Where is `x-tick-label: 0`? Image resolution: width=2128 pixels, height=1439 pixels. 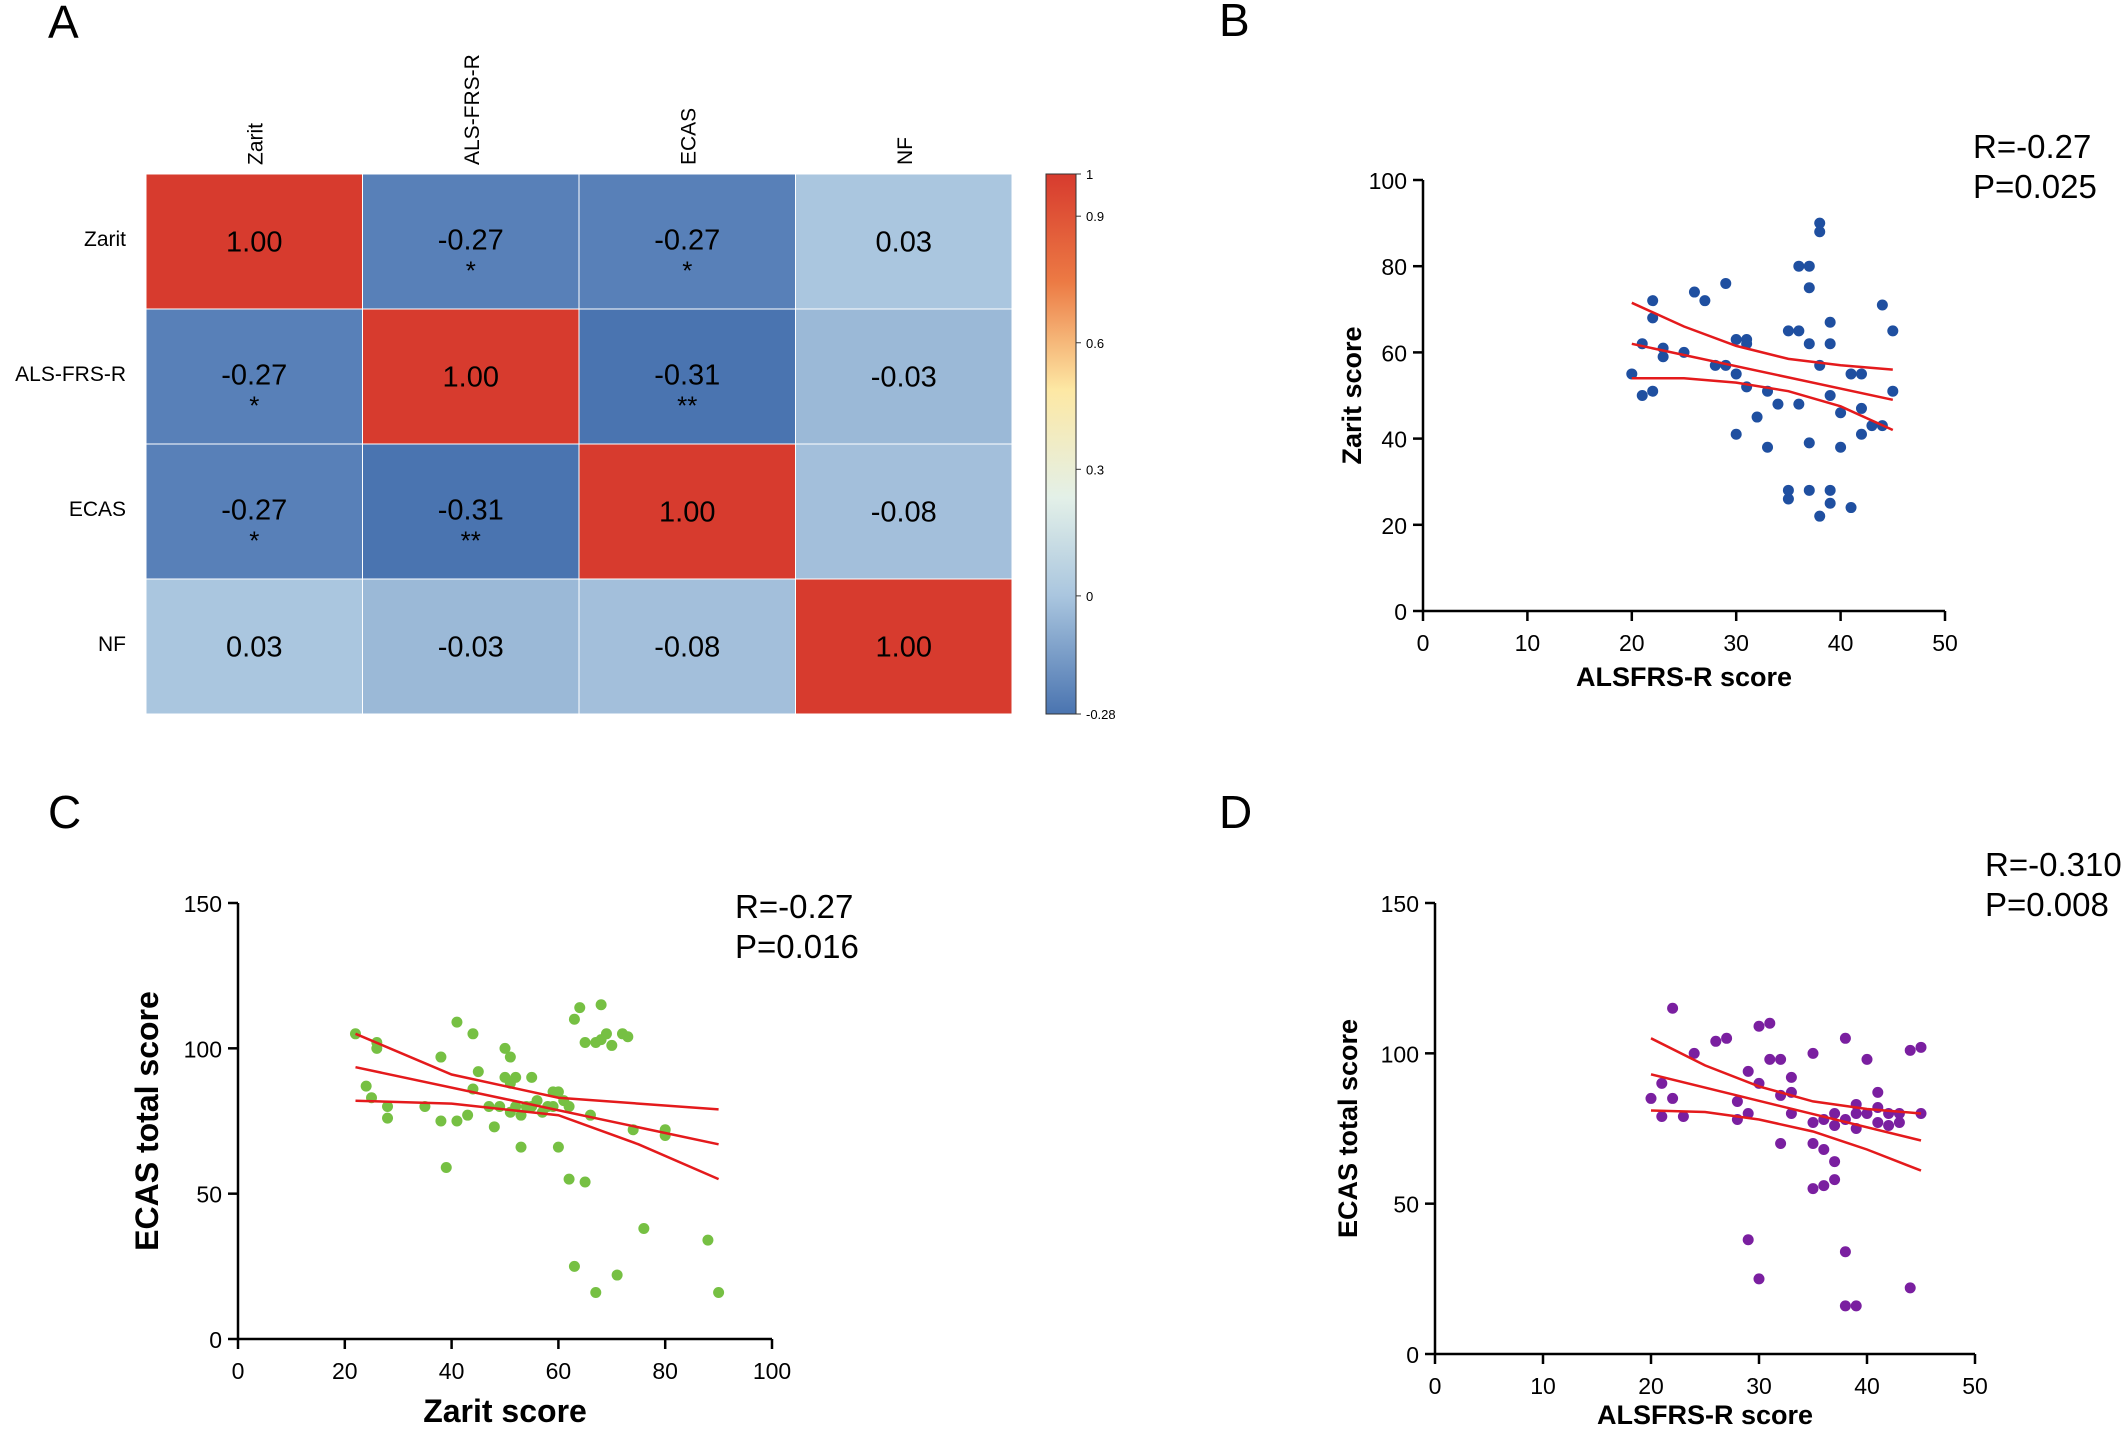 x-tick-label: 0 is located at coordinates (238, 1371).